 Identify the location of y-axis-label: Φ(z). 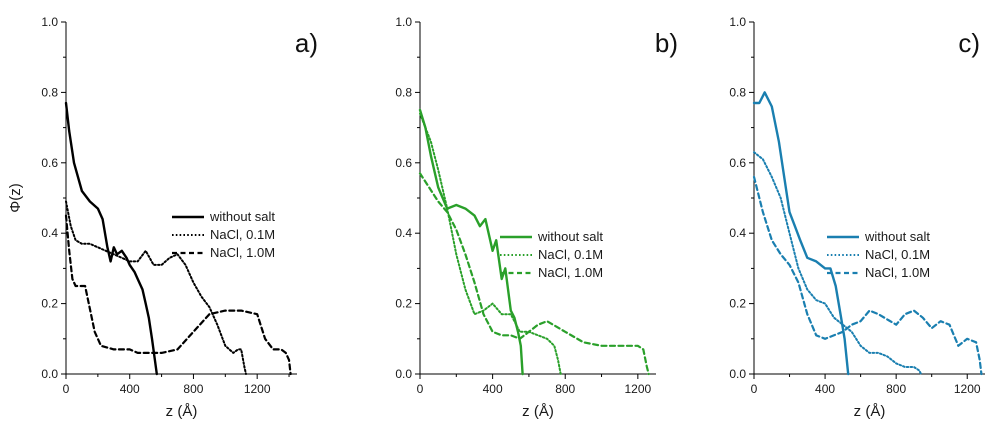
(15, 197).